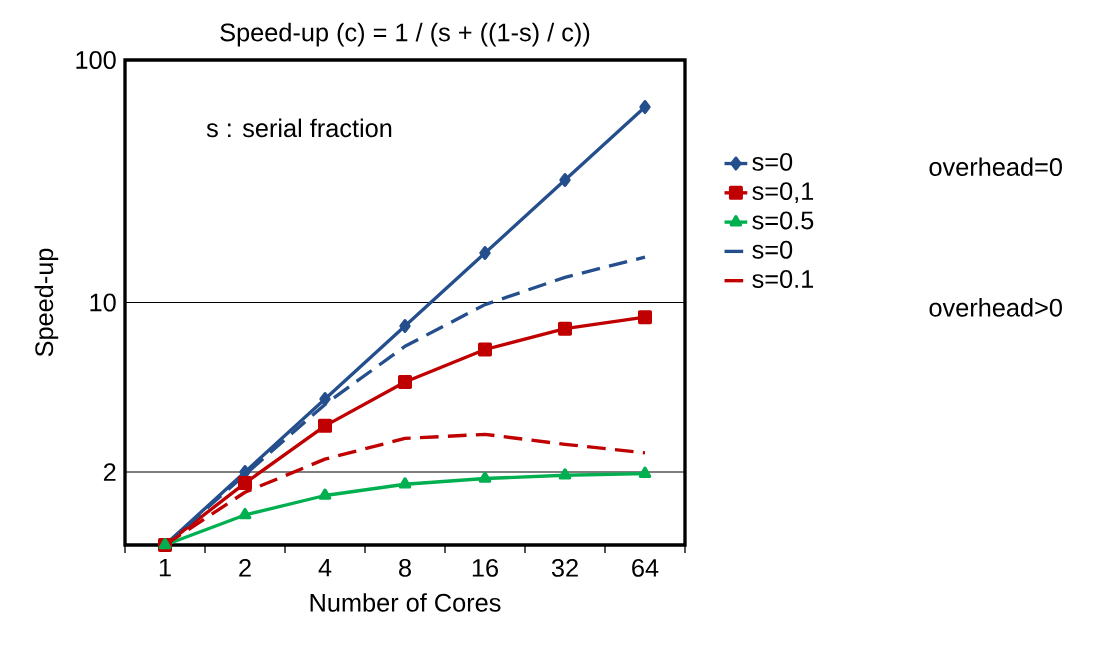  What do you see at coordinates (96, 60) in the screenshot?
I see `y-tick-label: 100` at bounding box center [96, 60].